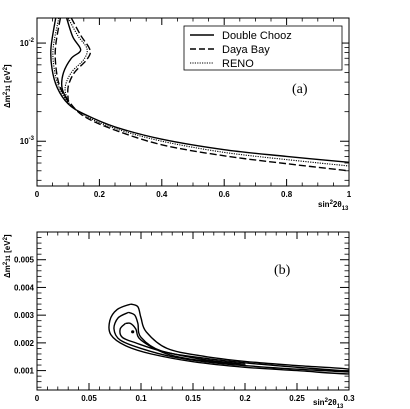  Describe the element at coordinates (349, 398) in the screenshot. I see `panel-b-x-tick-label: 0.3` at that location.